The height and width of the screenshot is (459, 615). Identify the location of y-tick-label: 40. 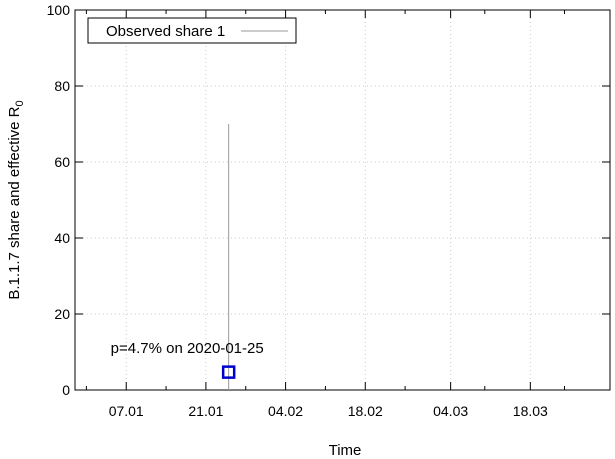
(62, 238).